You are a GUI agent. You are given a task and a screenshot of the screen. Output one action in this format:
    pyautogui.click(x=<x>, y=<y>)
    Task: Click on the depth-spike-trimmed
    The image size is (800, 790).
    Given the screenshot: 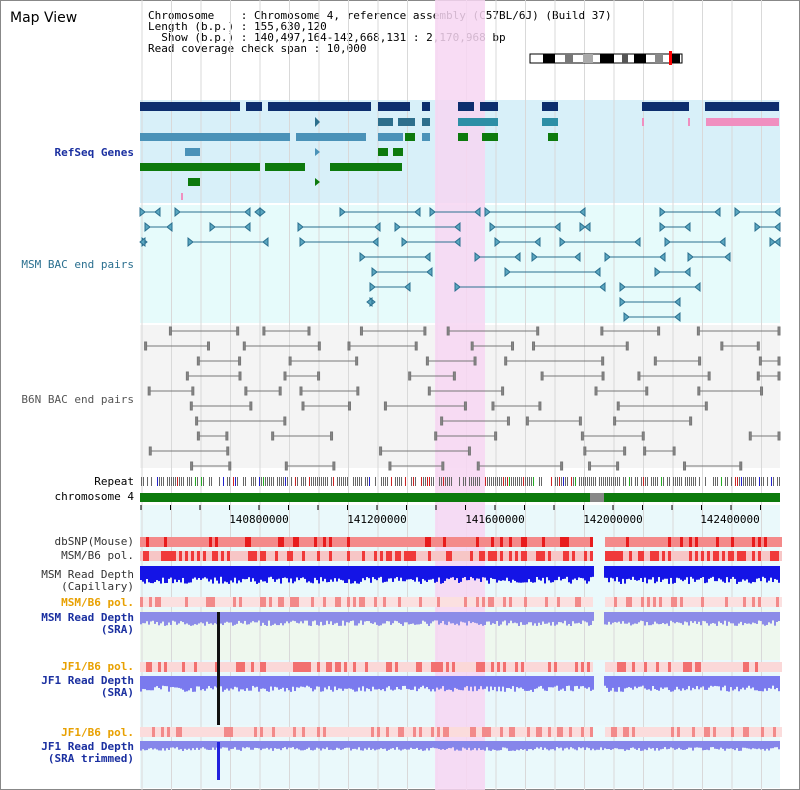 What is the action you would take?
    pyautogui.click(x=218, y=761)
    